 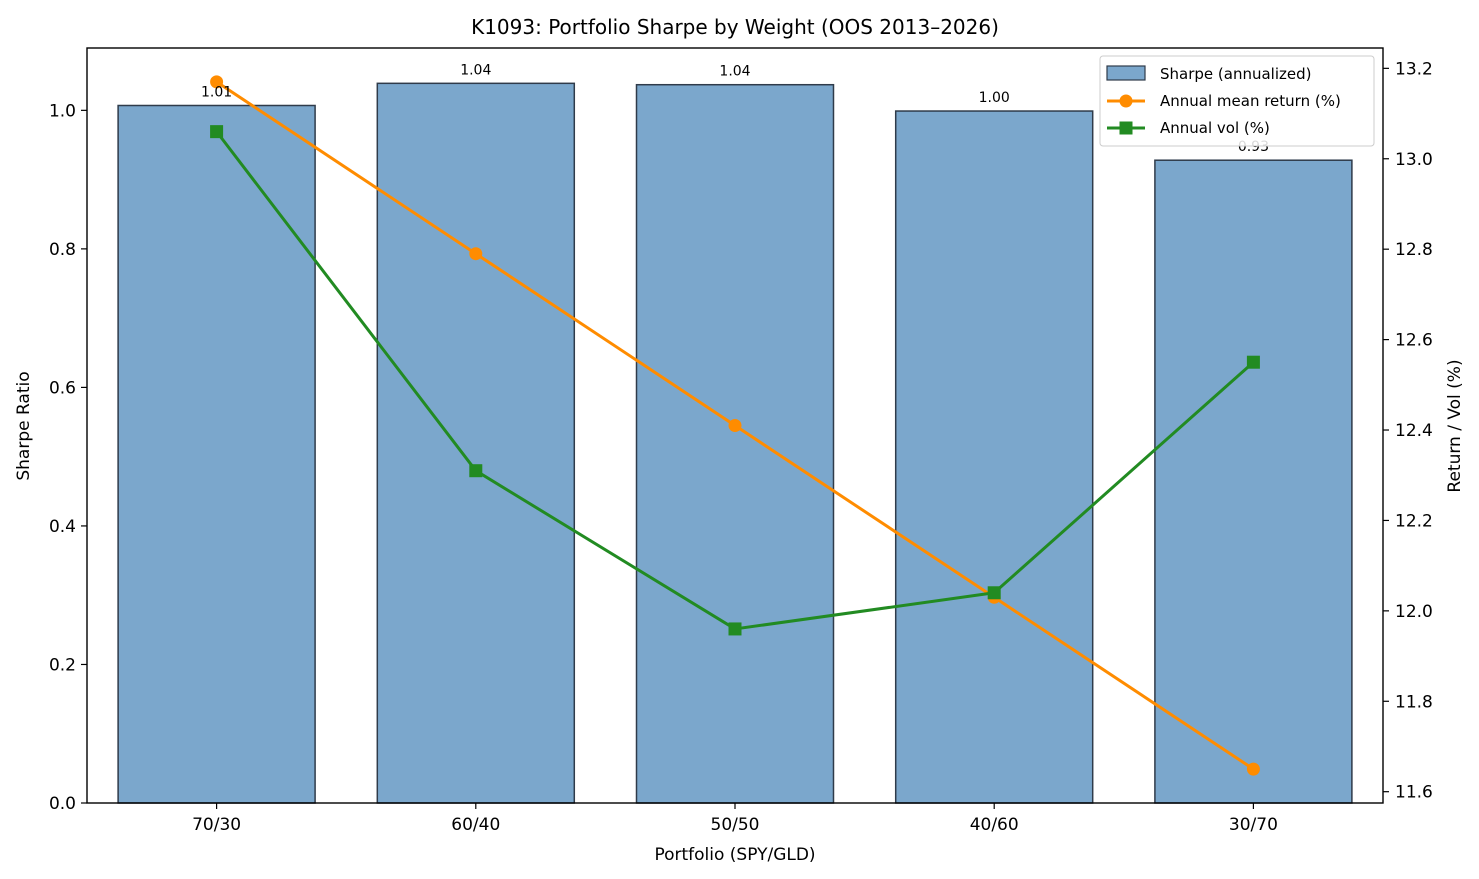 What do you see at coordinates (62, 527) in the screenshot?
I see `y-tick-label: 0.4` at bounding box center [62, 527].